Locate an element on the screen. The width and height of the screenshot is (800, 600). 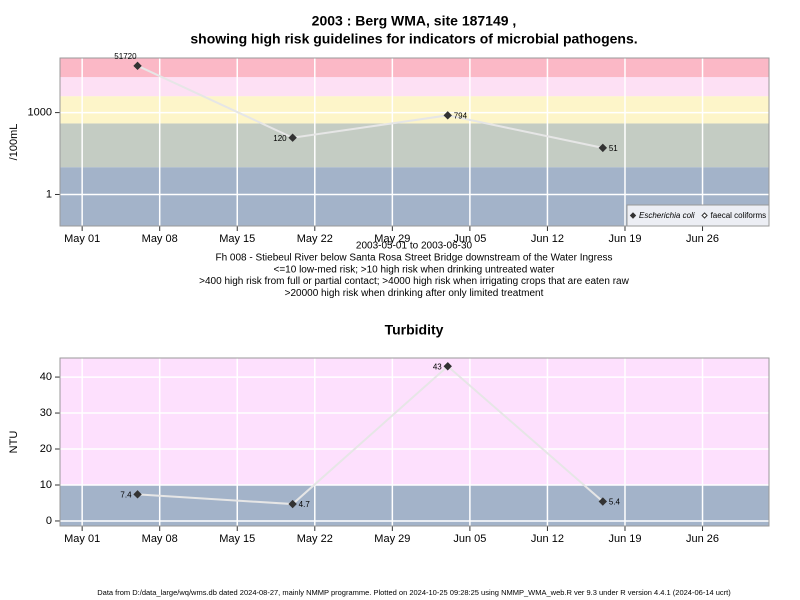
y-tick-label: 40 is located at coordinates (46, 377).